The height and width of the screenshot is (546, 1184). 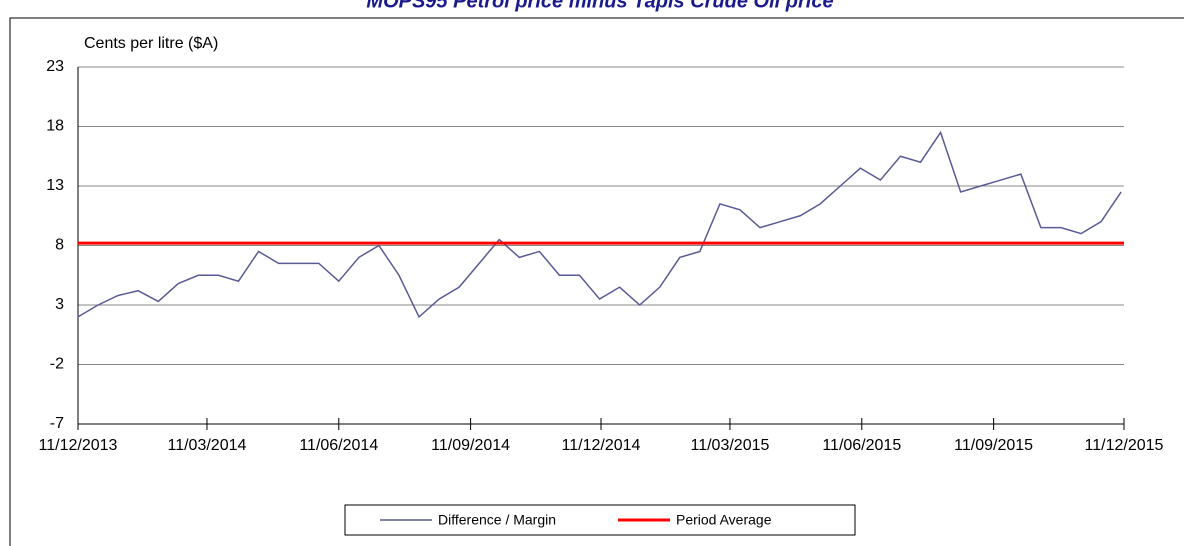 What do you see at coordinates (55, 185) in the screenshot?
I see `y-tick-label: 13` at bounding box center [55, 185].